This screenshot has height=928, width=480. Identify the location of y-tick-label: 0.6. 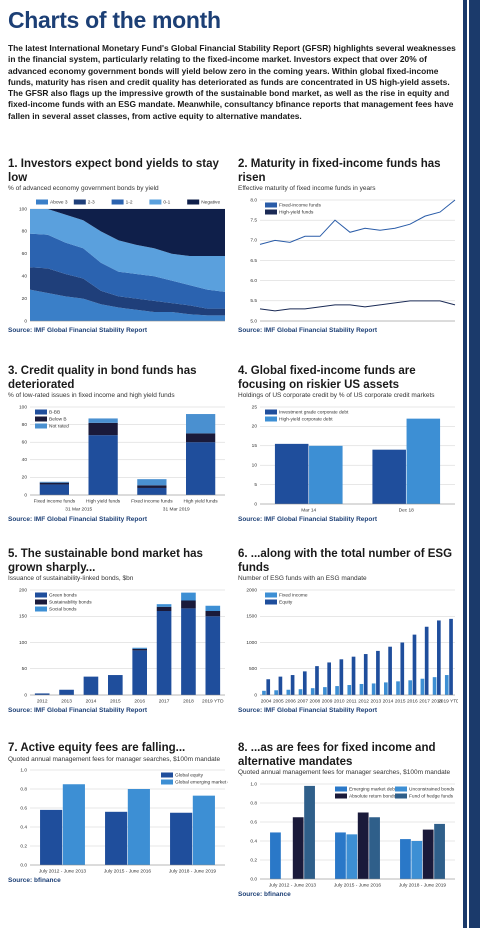
(23, 808).